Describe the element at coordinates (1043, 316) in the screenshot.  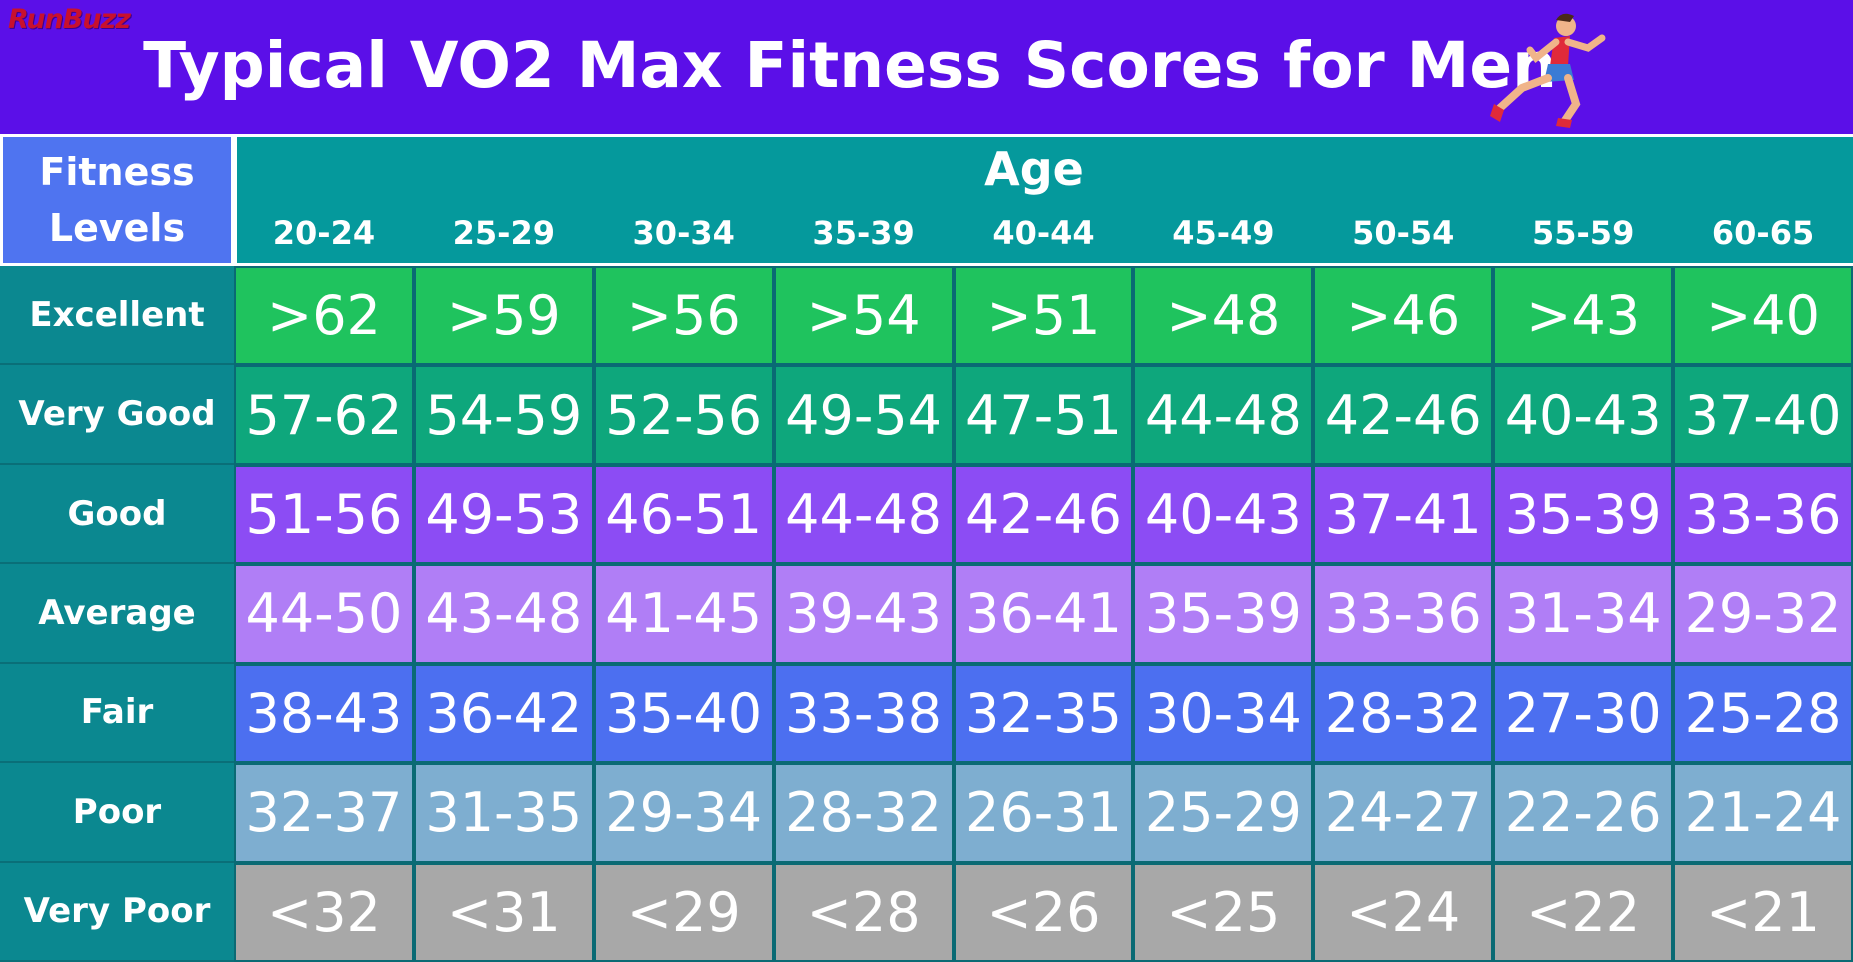
I see `score-cell: >51` at that location.